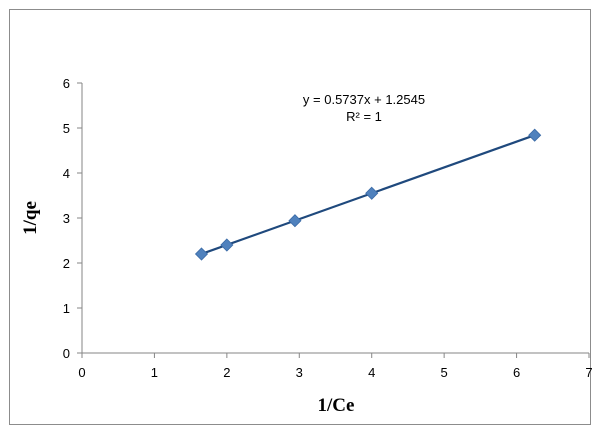 This screenshot has width=600, height=433. What do you see at coordinates (30, 218) in the screenshot?
I see `y-axis-title: 1/qe` at bounding box center [30, 218].